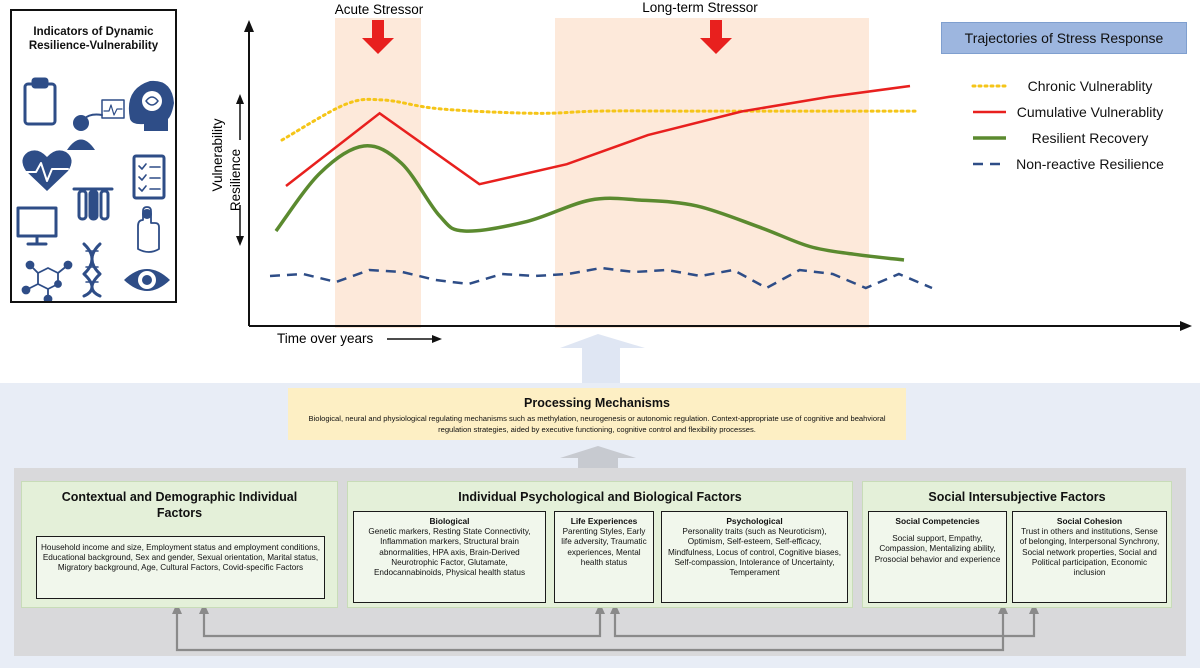 The image size is (1200, 668). Describe the element at coordinates (700, 7) in the screenshot. I see `longterm-stressor-label: Long-term Stressor` at that location.